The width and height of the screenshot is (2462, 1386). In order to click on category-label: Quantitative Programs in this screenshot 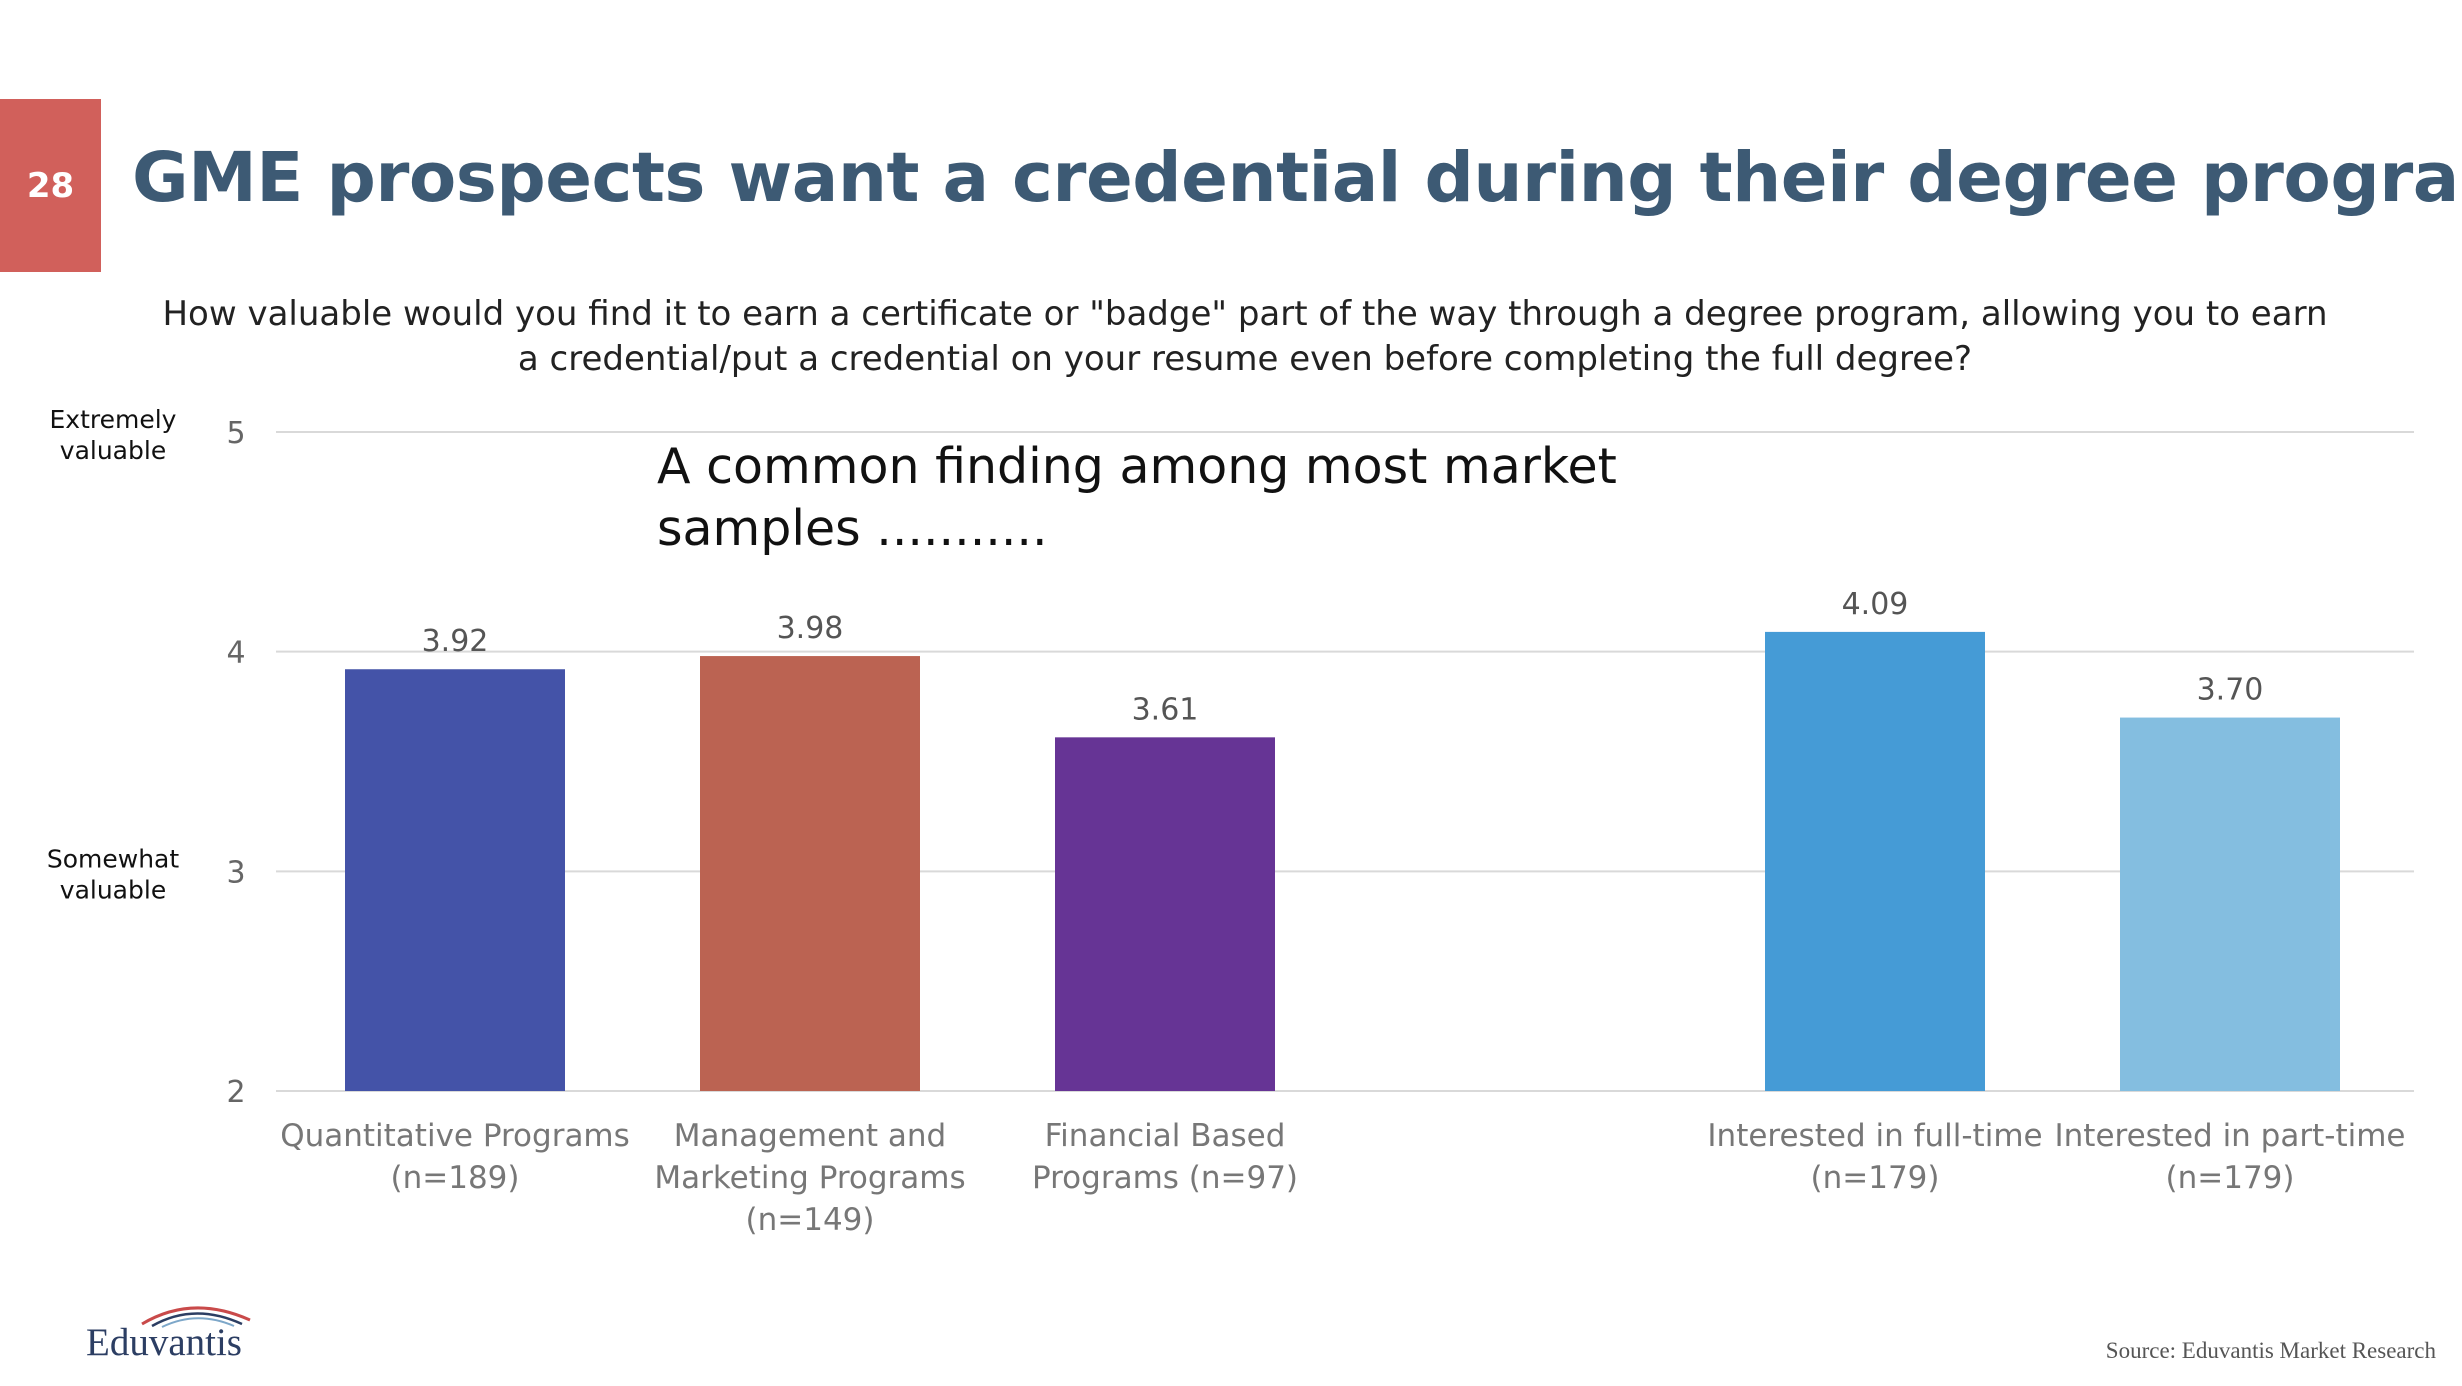, I will do `click(455, 1136)`.